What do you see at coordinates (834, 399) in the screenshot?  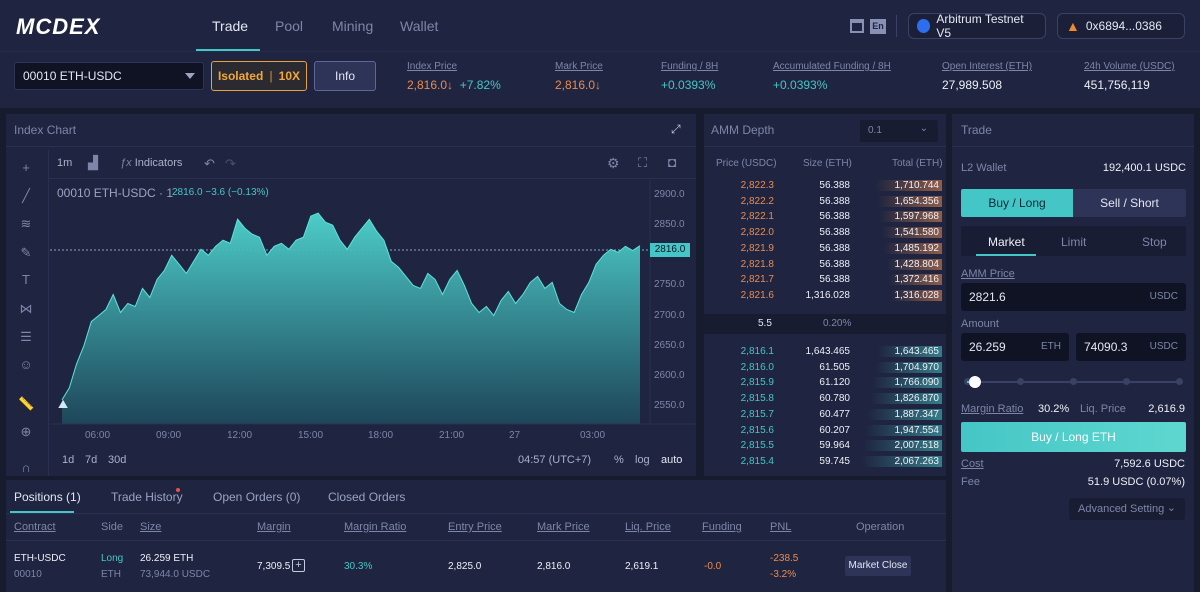 I see `depth-size: 60.780` at bounding box center [834, 399].